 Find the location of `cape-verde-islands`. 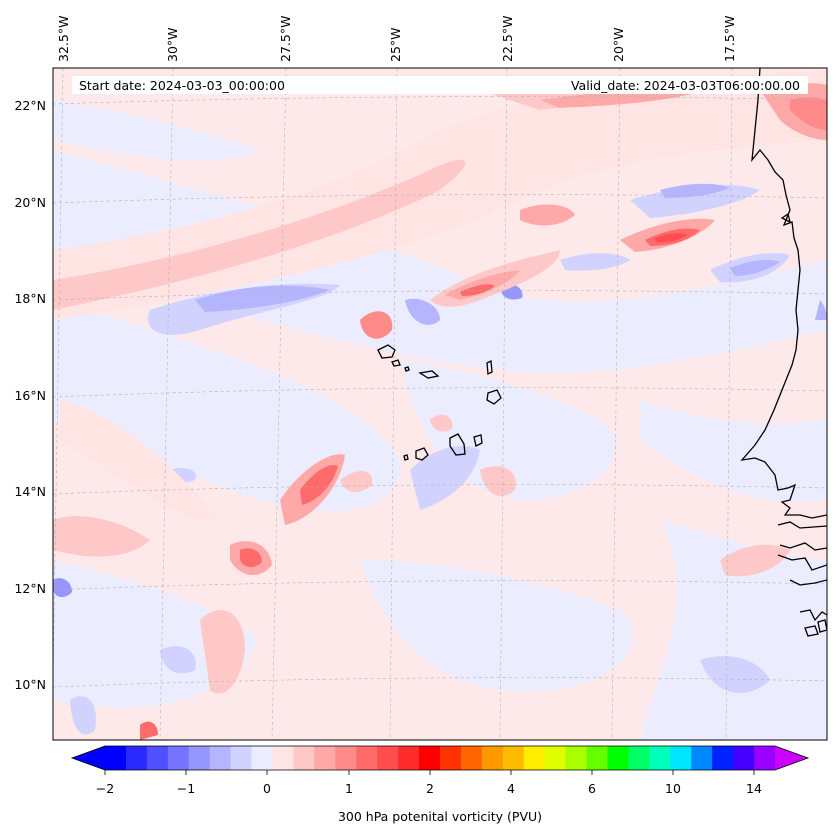

cape-verde-islands is located at coordinates (439, 402).